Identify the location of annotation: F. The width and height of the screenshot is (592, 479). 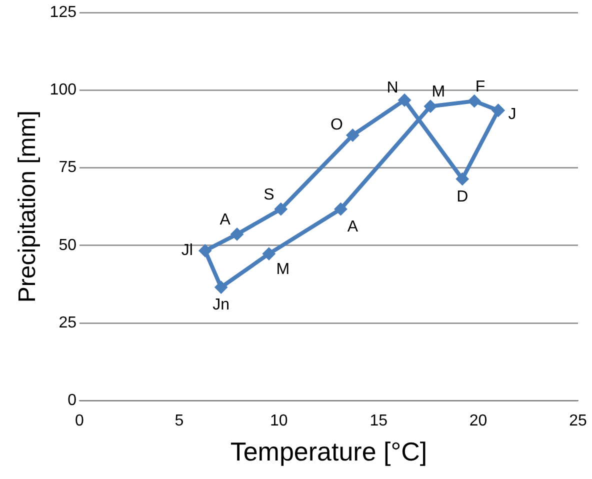
(480, 87).